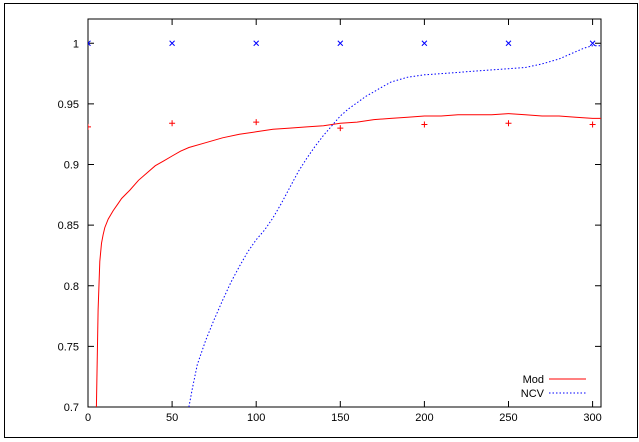 The image size is (639, 442). I want to click on legend-label: Mod, so click(533, 380).